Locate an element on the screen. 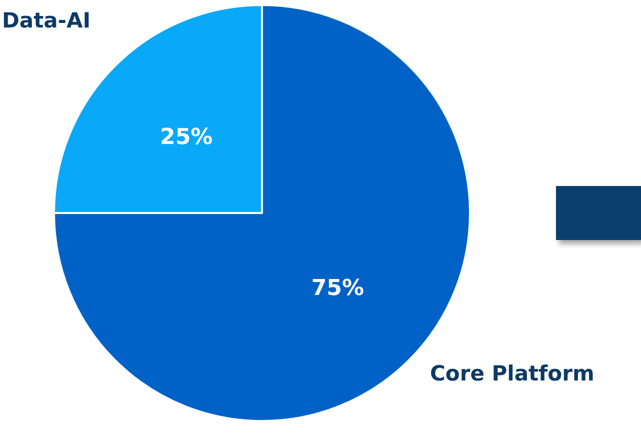 This screenshot has height=433, width=641. slice-label: Data-AI is located at coordinates (46, 20).